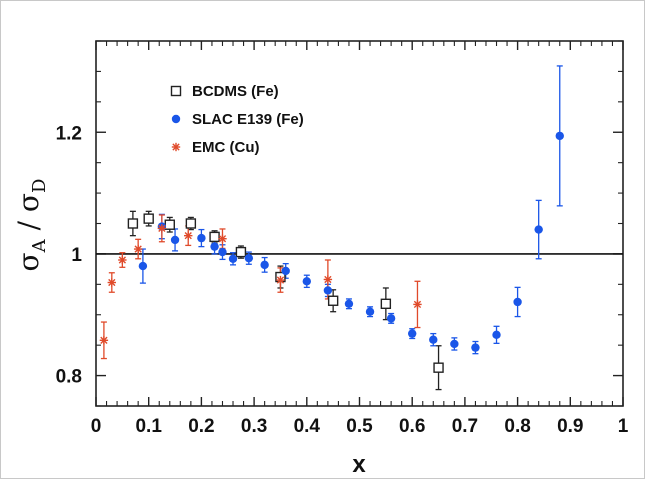 The width and height of the screenshot is (645, 479). I want to click on y-label-sigma-d: σ, so click(28, 202).